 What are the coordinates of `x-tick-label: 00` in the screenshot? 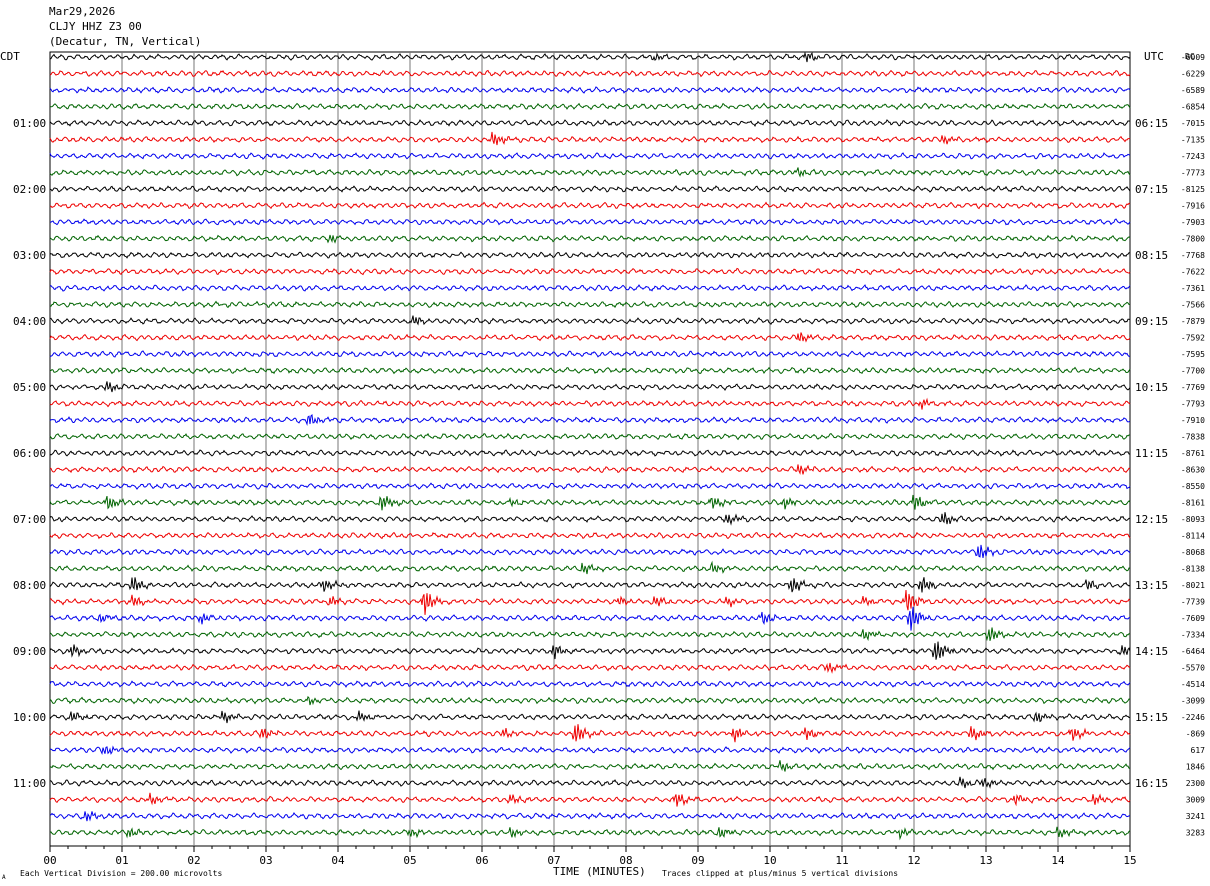 It's located at (49, 860).